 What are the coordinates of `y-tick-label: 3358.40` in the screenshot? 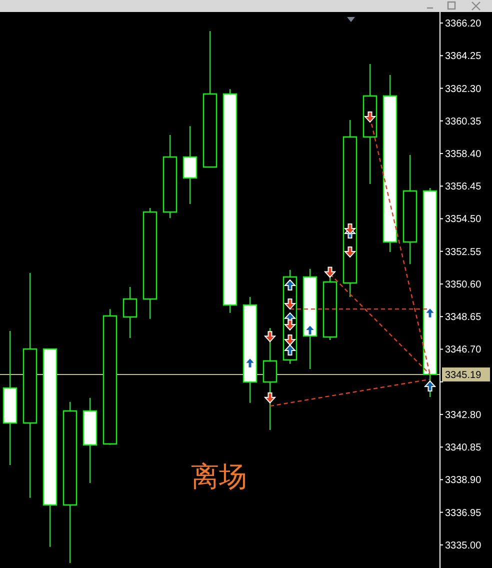 It's located at (463, 154).